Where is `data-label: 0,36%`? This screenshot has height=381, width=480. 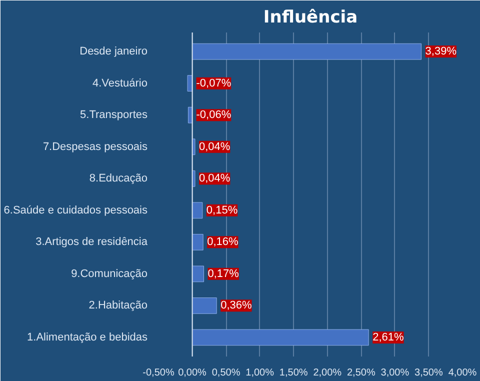
data-label: 0,36% is located at coordinates (236, 306).